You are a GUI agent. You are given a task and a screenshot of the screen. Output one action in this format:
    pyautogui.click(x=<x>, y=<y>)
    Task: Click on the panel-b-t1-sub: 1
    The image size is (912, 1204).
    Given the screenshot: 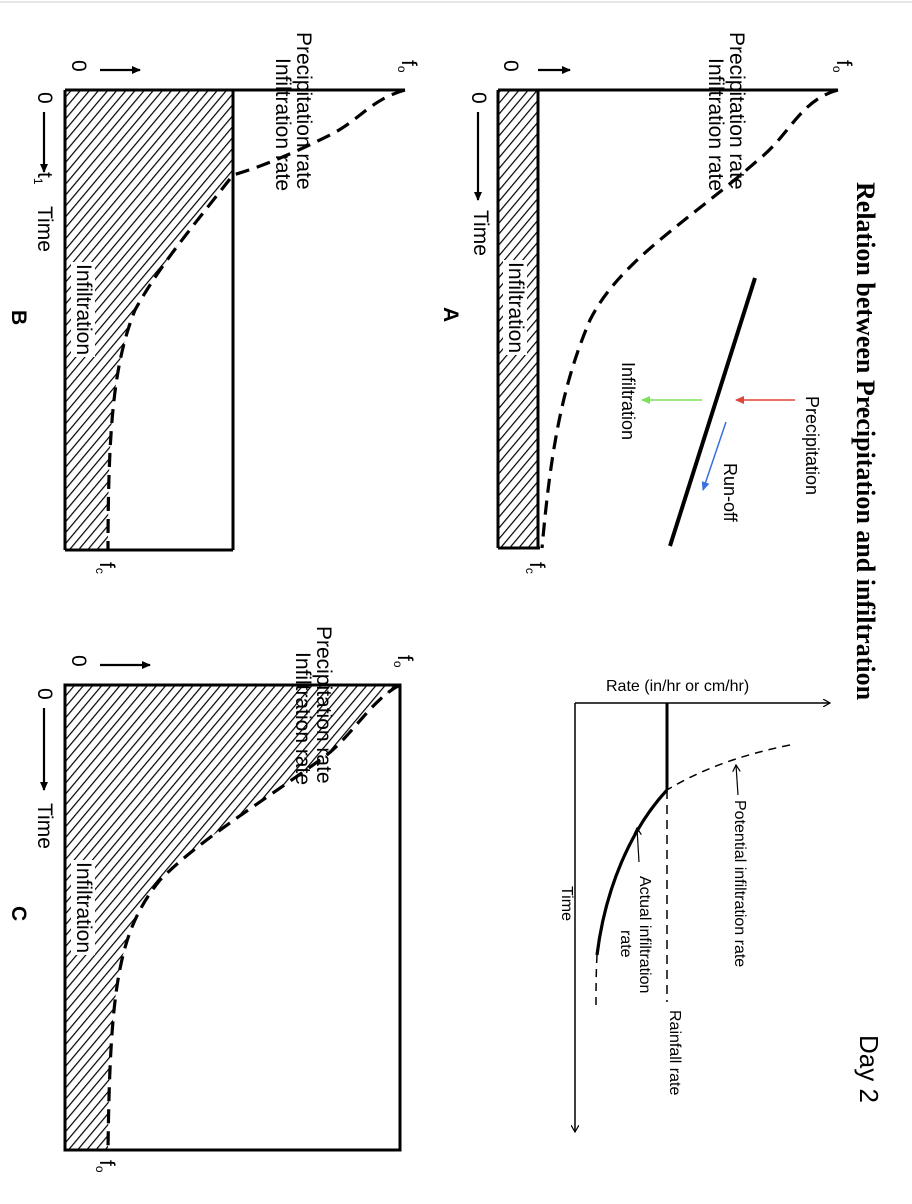 What is the action you would take?
    pyautogui.click(x=38, y=181)
    